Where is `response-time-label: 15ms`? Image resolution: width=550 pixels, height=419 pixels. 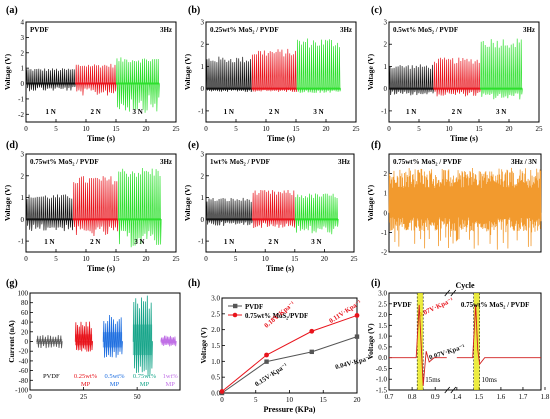 response-time-label: 15ms is located at coordinates (432, 380).